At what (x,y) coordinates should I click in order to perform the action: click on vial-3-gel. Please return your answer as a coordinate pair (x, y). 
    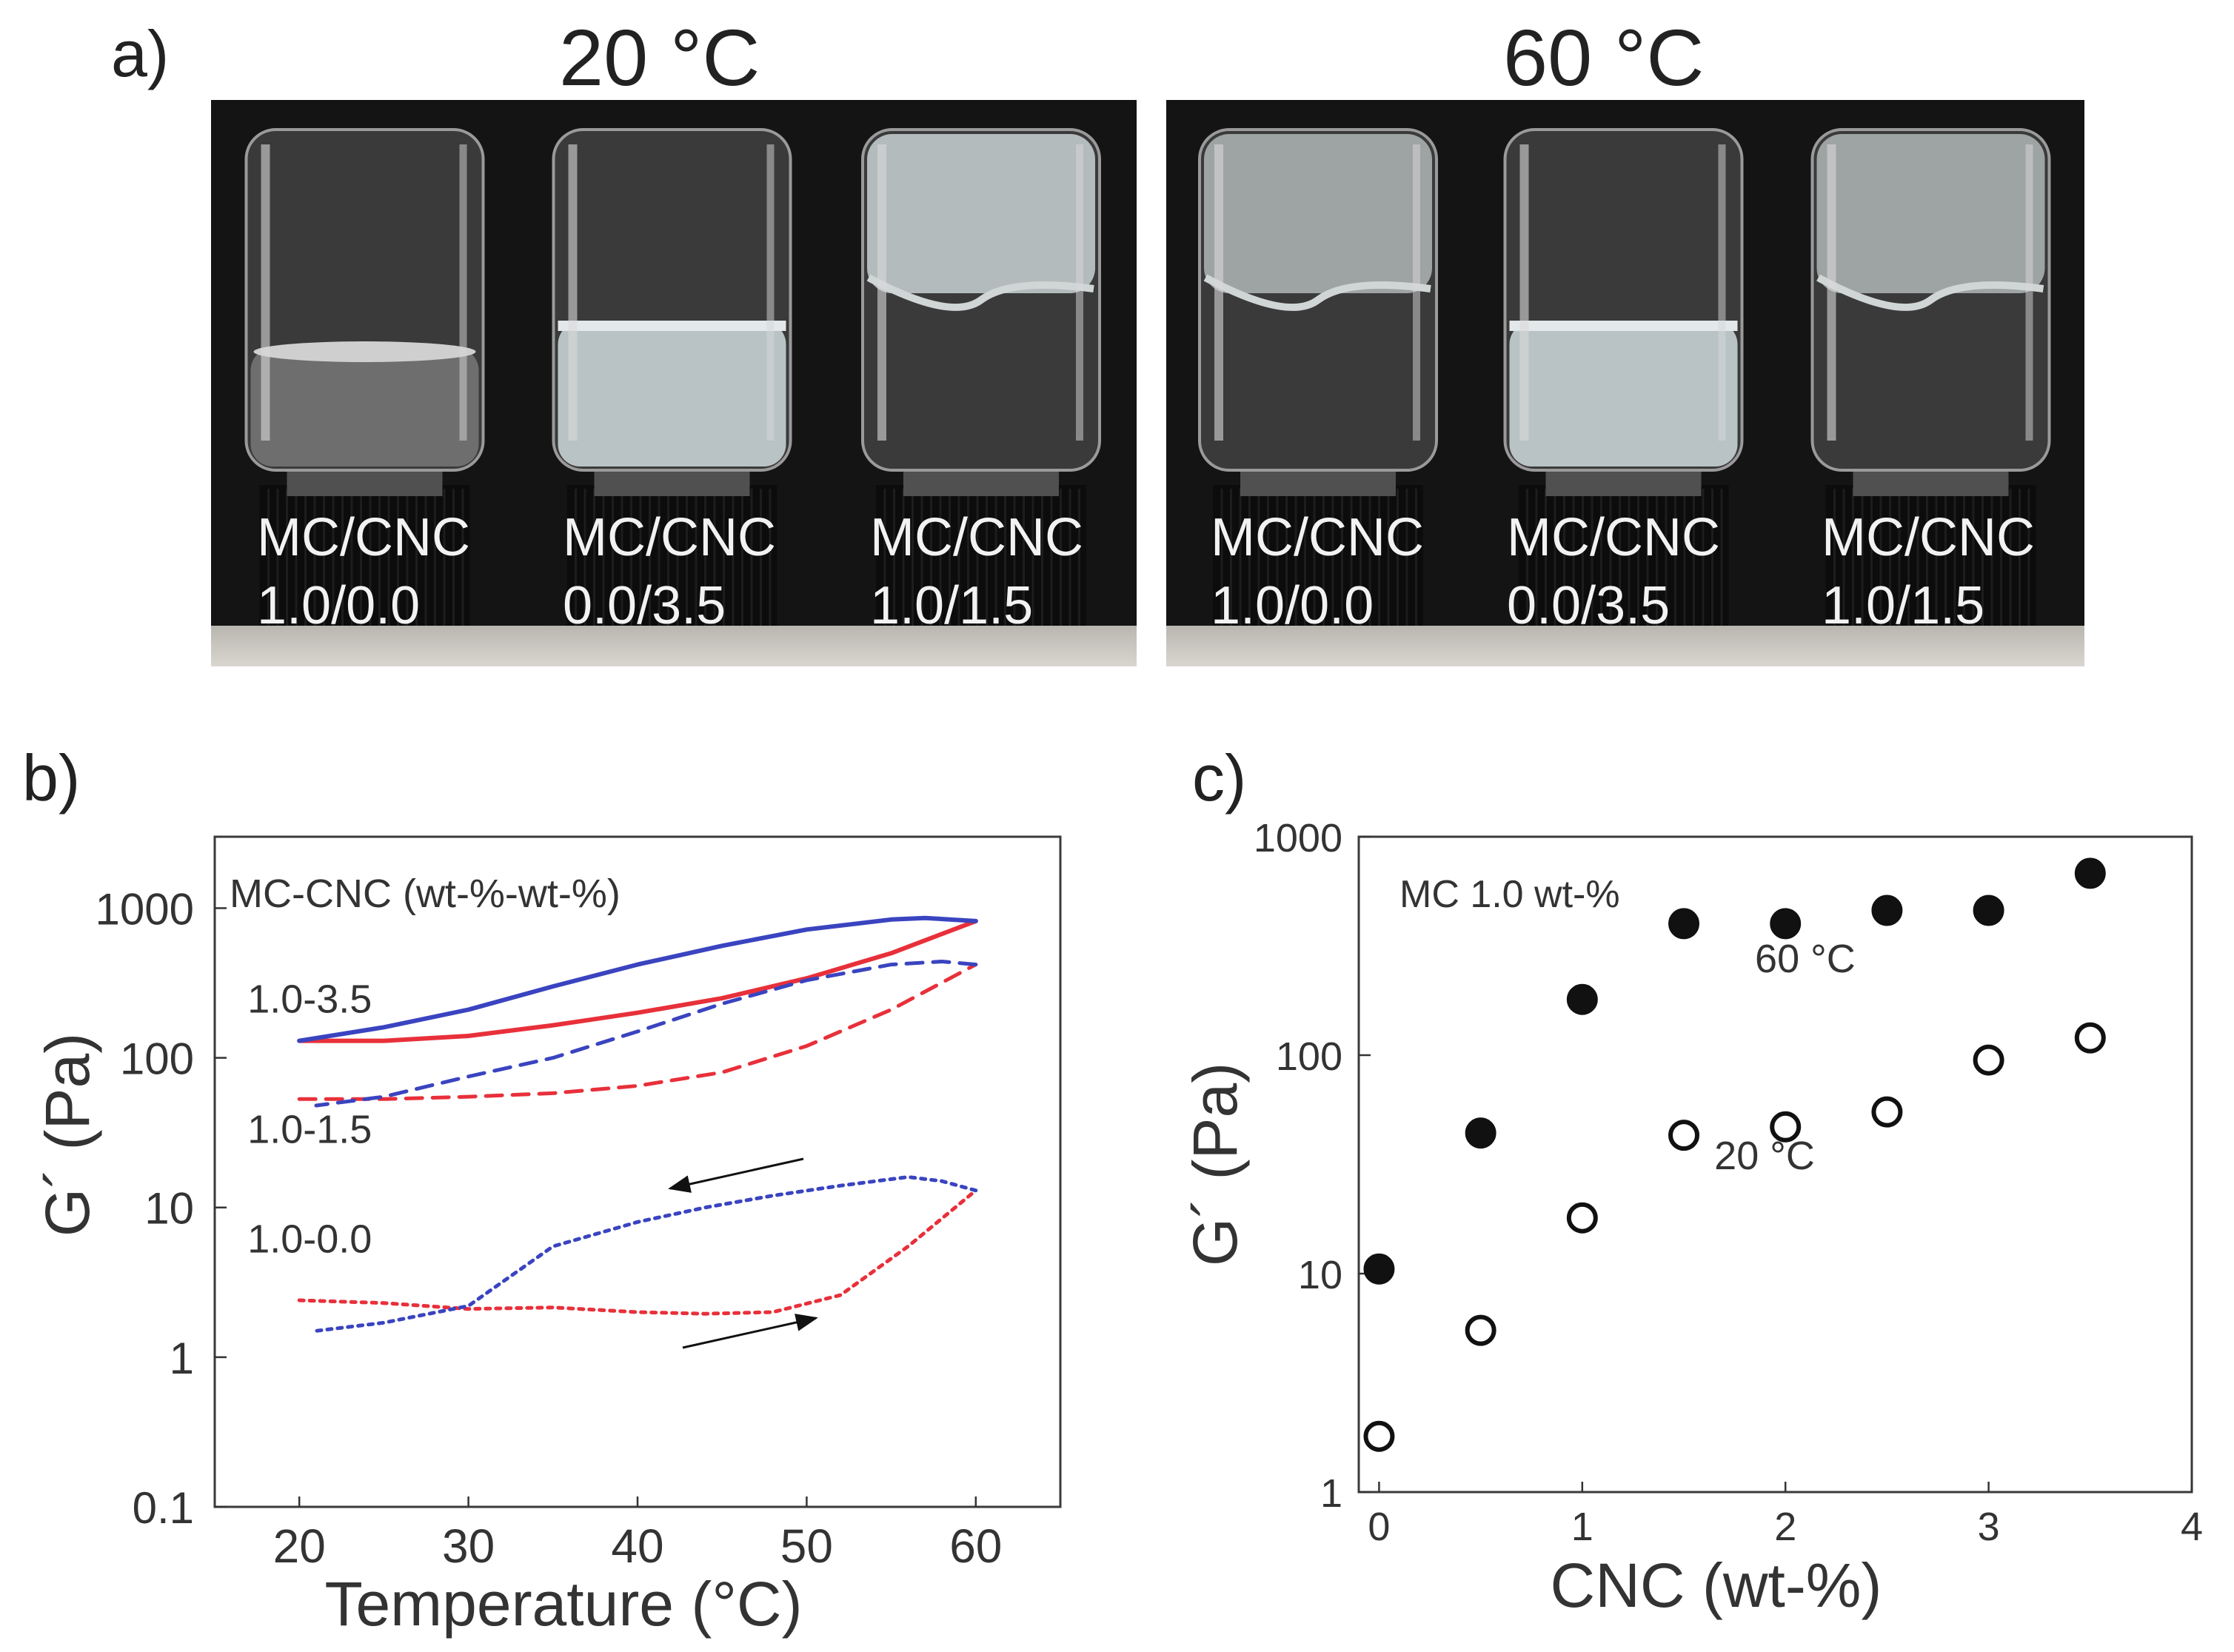
    Looking at the image, I should click on (981, 214).